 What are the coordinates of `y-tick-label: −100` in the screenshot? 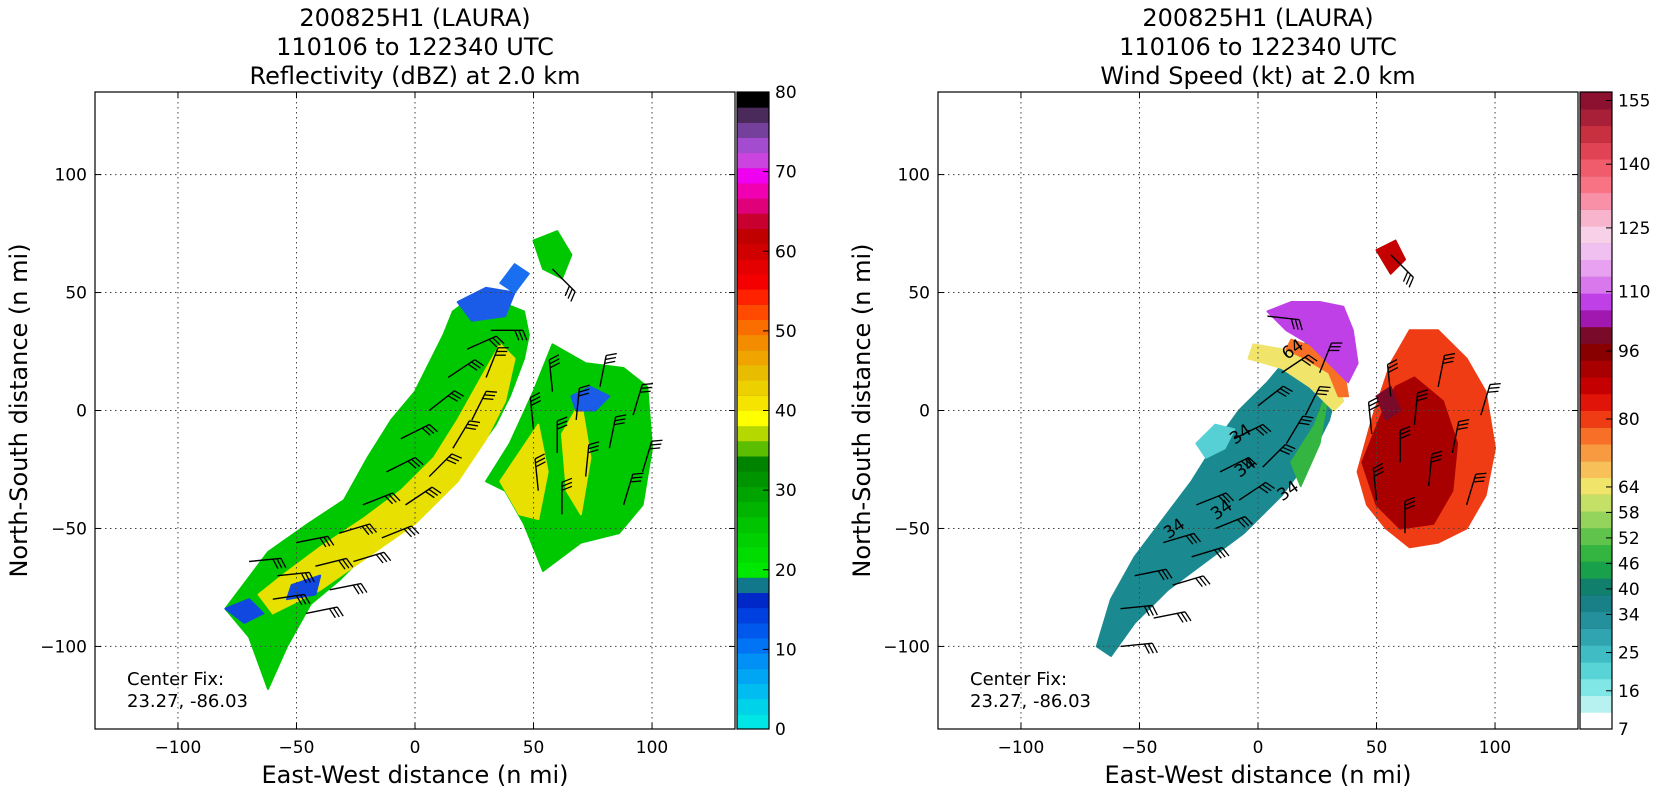 It's located at (63, 647).